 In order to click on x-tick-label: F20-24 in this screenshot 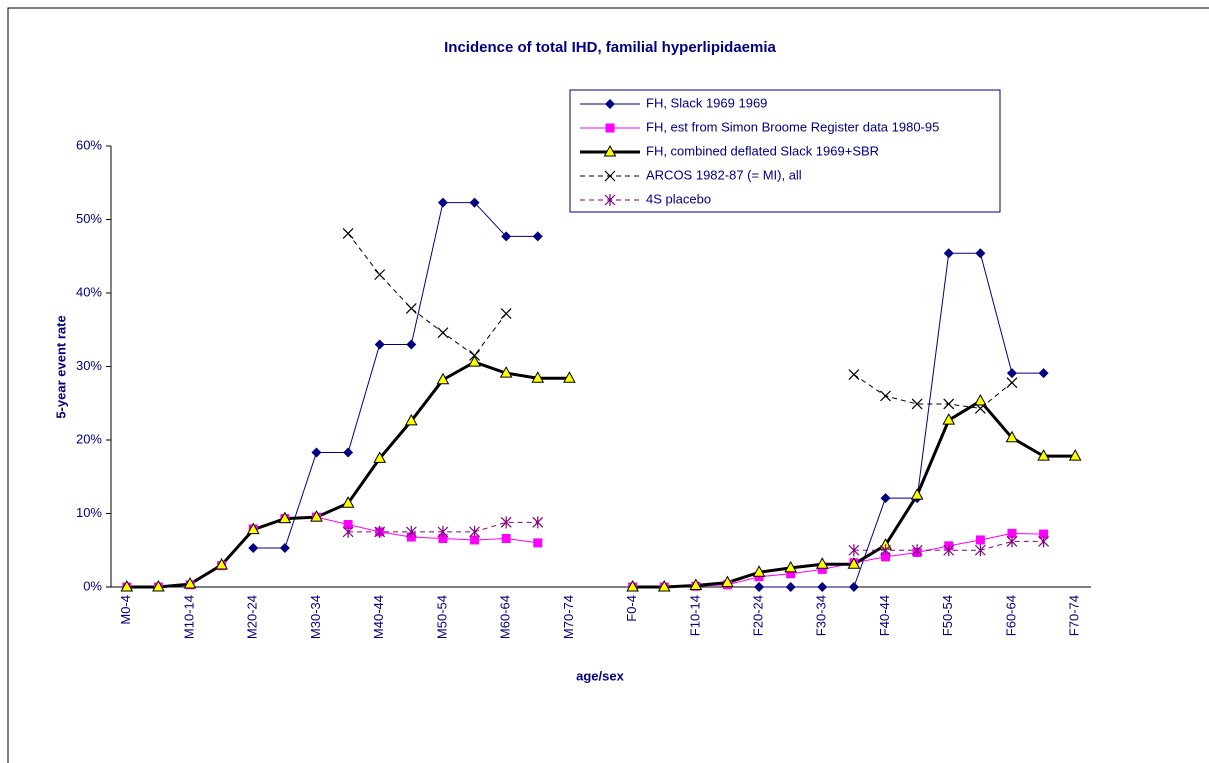, I will do `click(758, 615)`.